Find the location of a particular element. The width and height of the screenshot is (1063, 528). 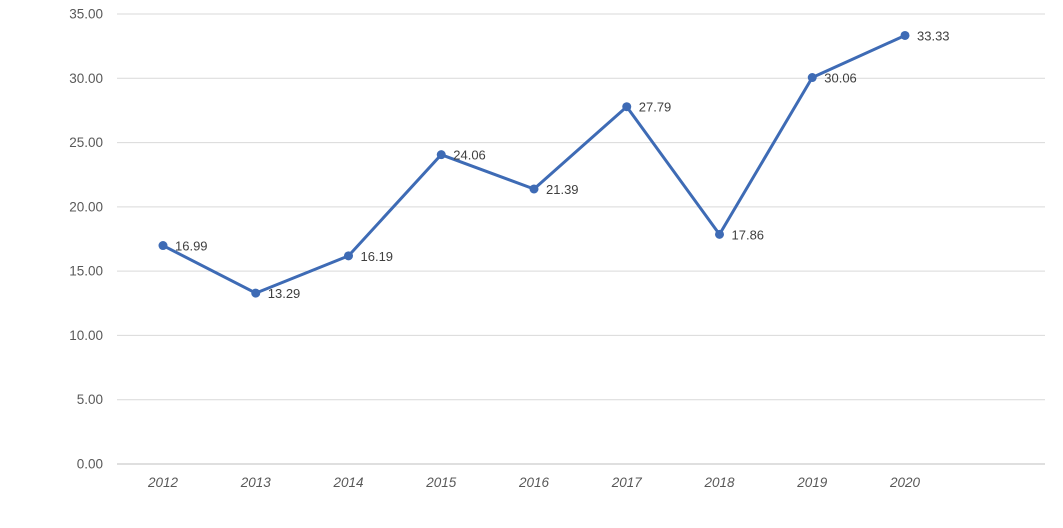

data-point-label: 24.06 is located at coordinates (469, 155).